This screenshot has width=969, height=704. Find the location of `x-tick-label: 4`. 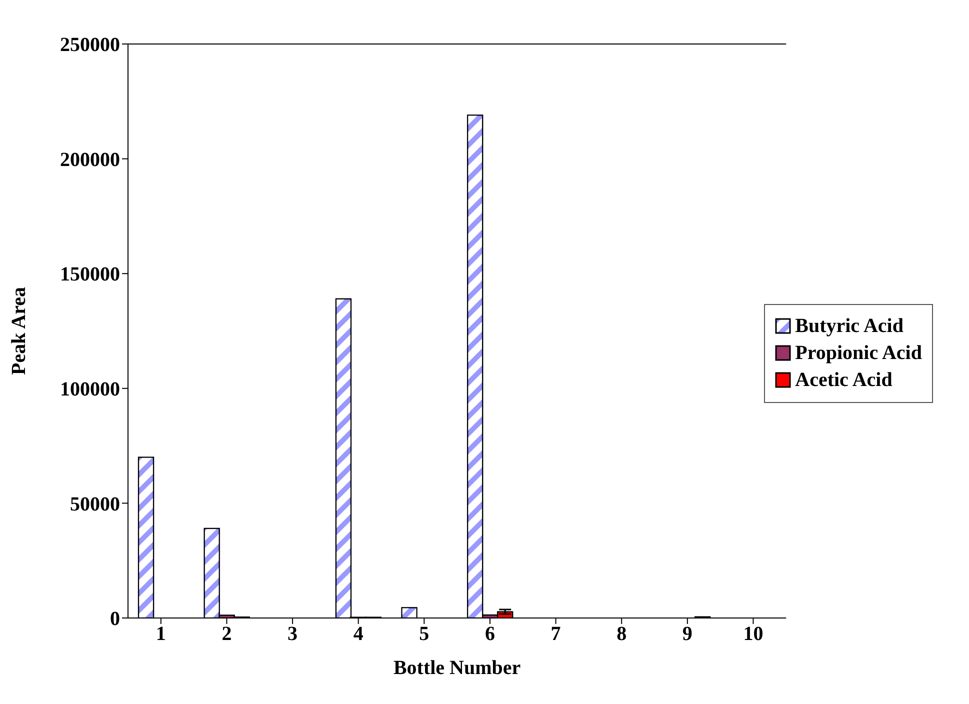

x-tick-label: 4 is located at coordinates (358, 634).